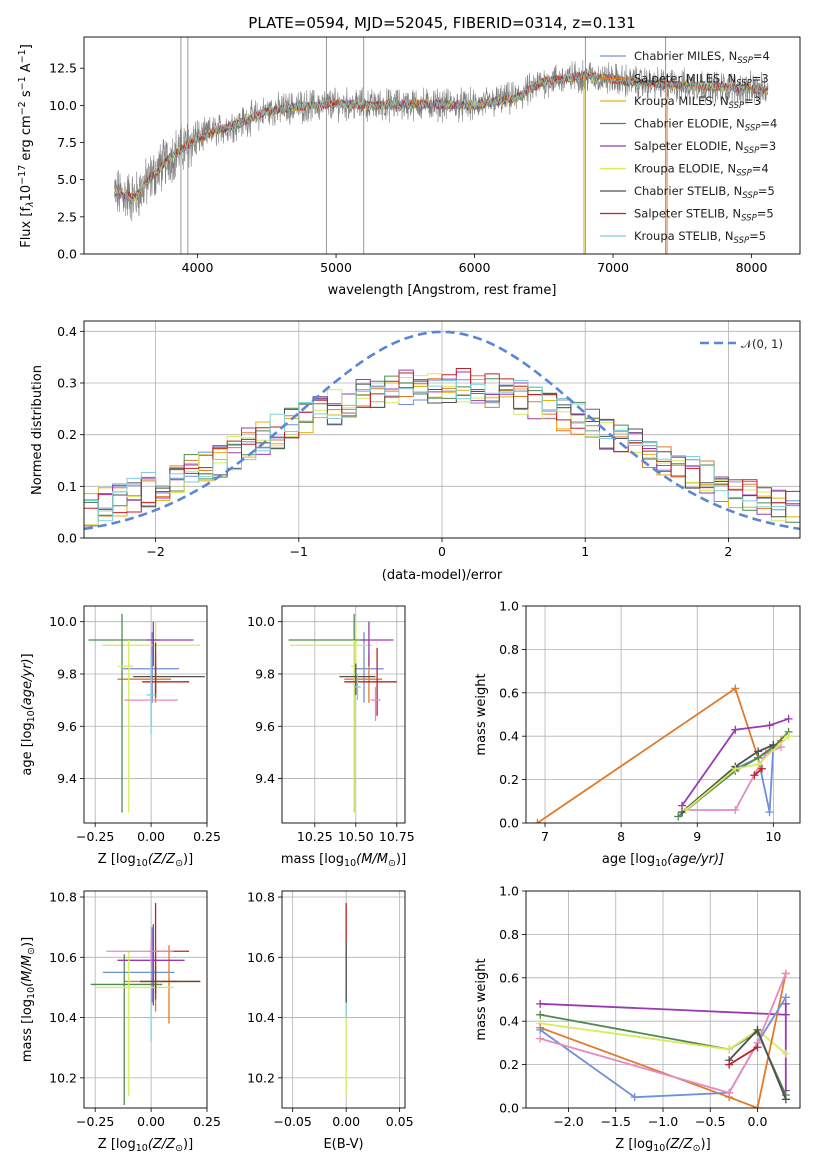 This screenshot has height=1170, width=819. Describe the element at coordinates (481, 999) in the screenshot. I see `y-axis-label: mass weight` at that location.